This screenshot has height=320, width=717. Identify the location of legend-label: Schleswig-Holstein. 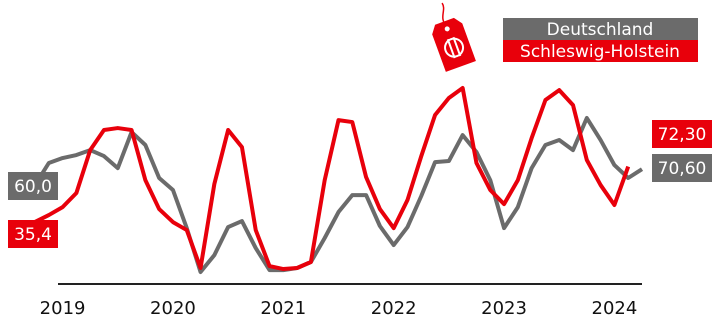
(600, 52).